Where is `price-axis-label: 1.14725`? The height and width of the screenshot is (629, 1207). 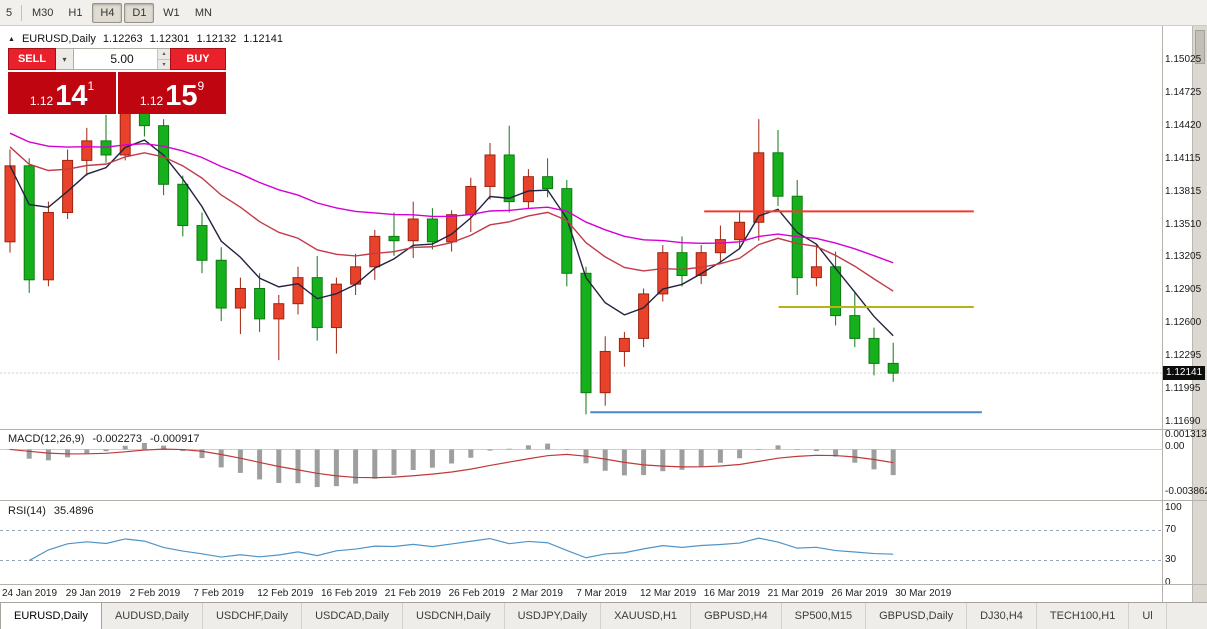 price-axis-label: 1.14725 is located at coordinates (1183, 92).